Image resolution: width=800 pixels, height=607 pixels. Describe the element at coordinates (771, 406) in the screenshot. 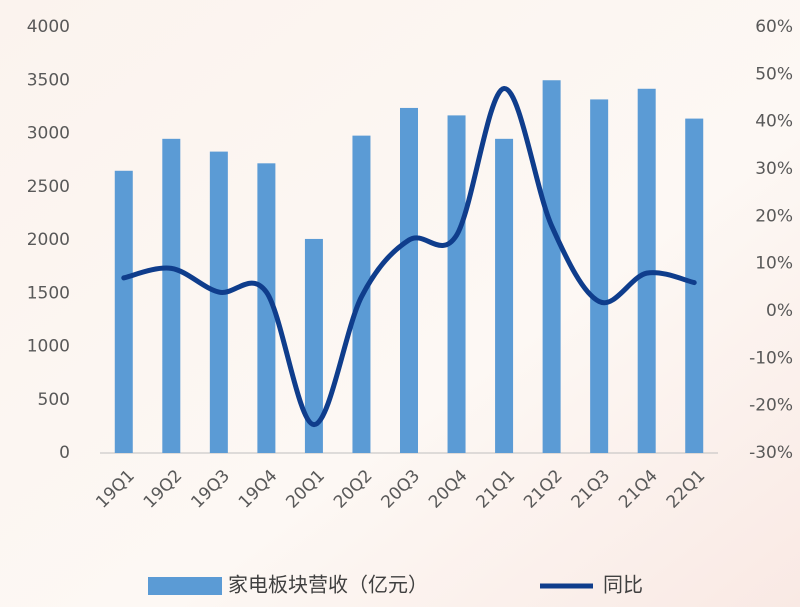

I see `y2-tick-label: -20%` at that location.